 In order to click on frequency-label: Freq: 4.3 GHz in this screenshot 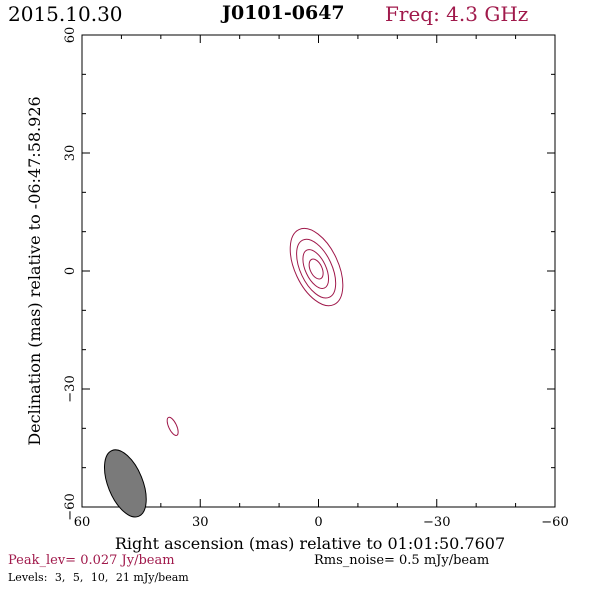, I will do `click(457, 14)`.